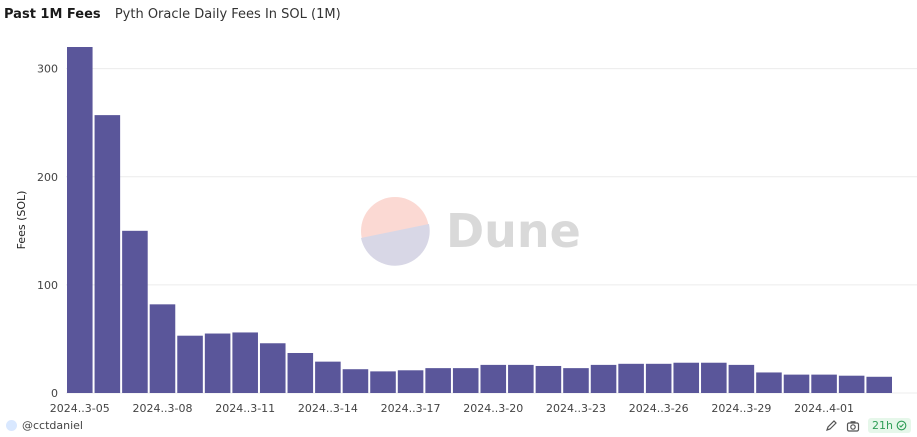  What do you see at coordinates (135, 311) in the screenshot?
I see `bar-2024..3-07` at bounding box center [135, 311].